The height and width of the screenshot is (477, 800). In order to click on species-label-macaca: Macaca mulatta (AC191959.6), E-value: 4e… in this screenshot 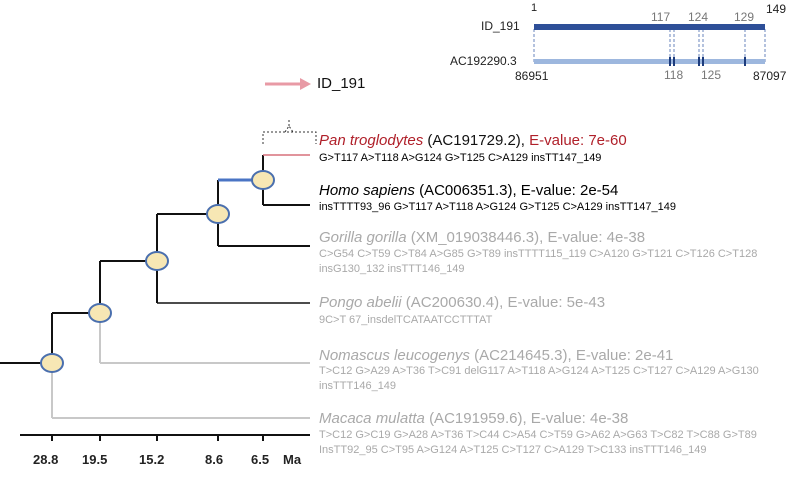, I will do `click(473, 419)`.